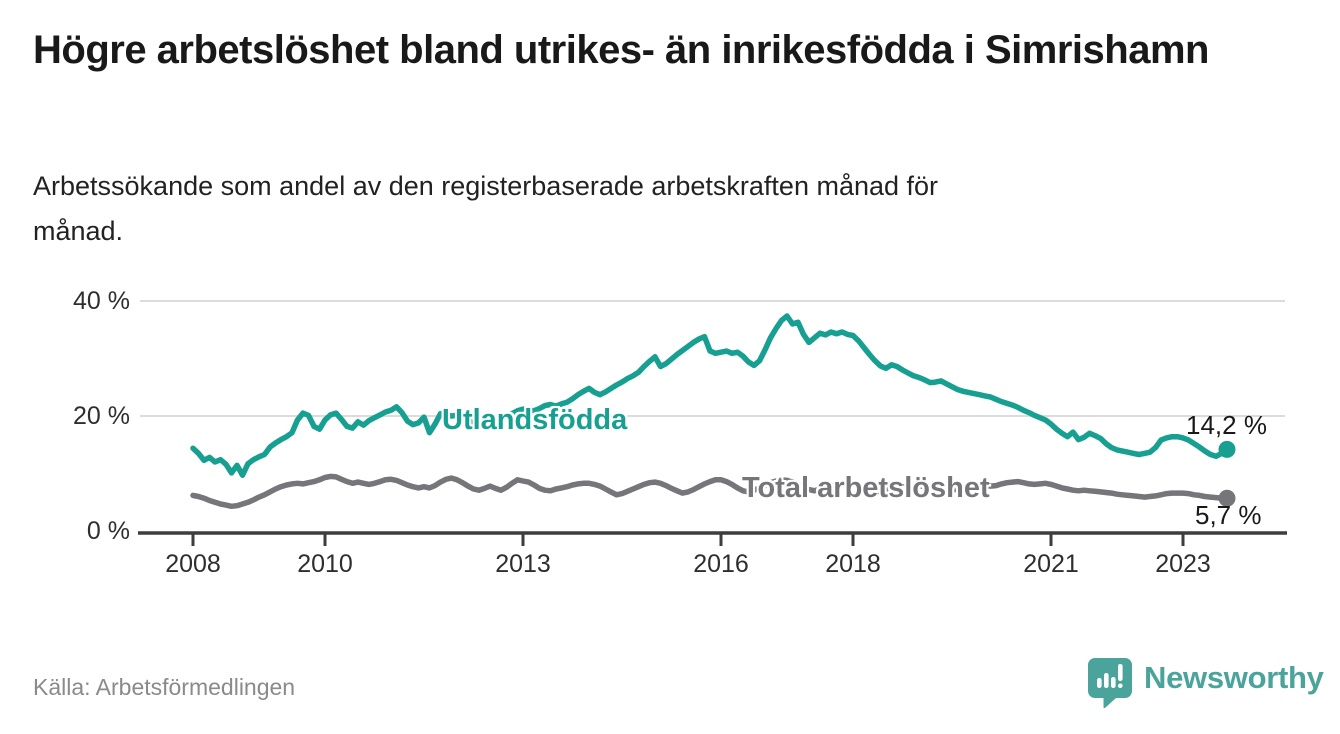 The height and width of the screenshot is (734, 1340). Describe the element at coordinates (1227, 498) in the screenshot. I see `series-end-dot-total-arbetsloshet` at that location.